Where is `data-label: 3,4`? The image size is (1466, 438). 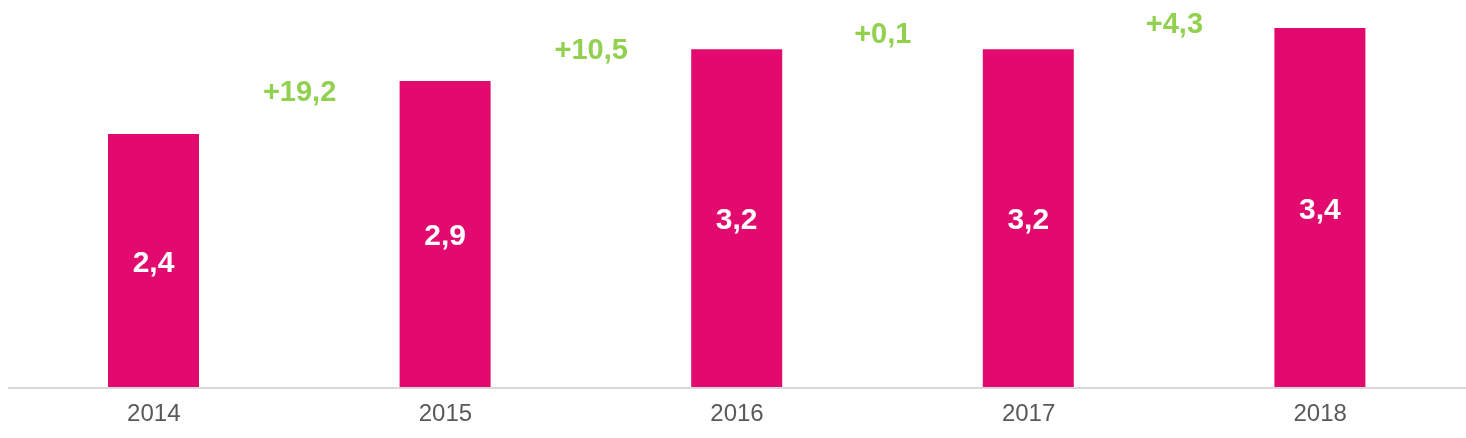 data-label: 3,4 is located at coordinates (1320, 208).